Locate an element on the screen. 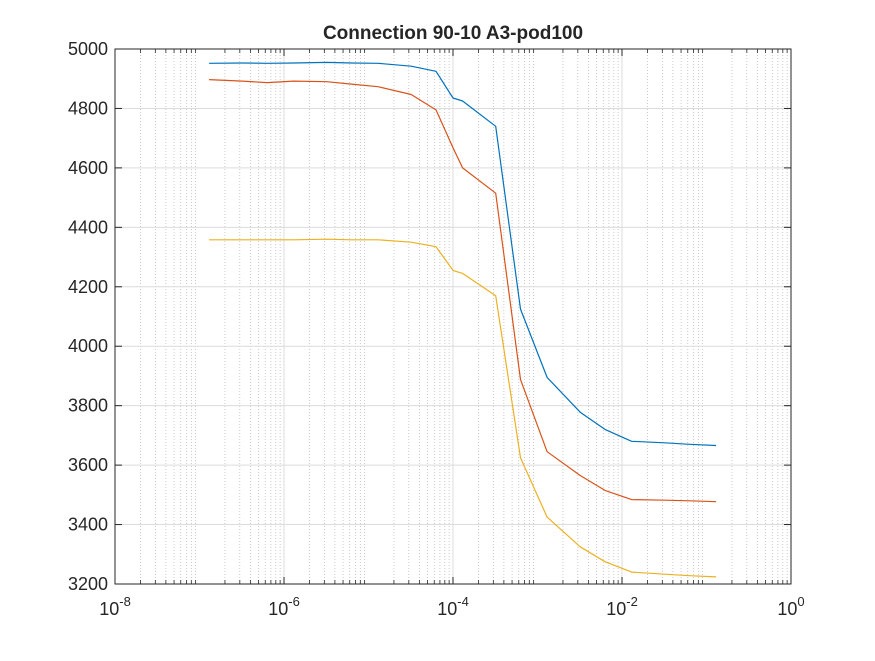 This screenshot has height=661, width=875. y-tick-label: 3600 is located at coordinates (88, 465).